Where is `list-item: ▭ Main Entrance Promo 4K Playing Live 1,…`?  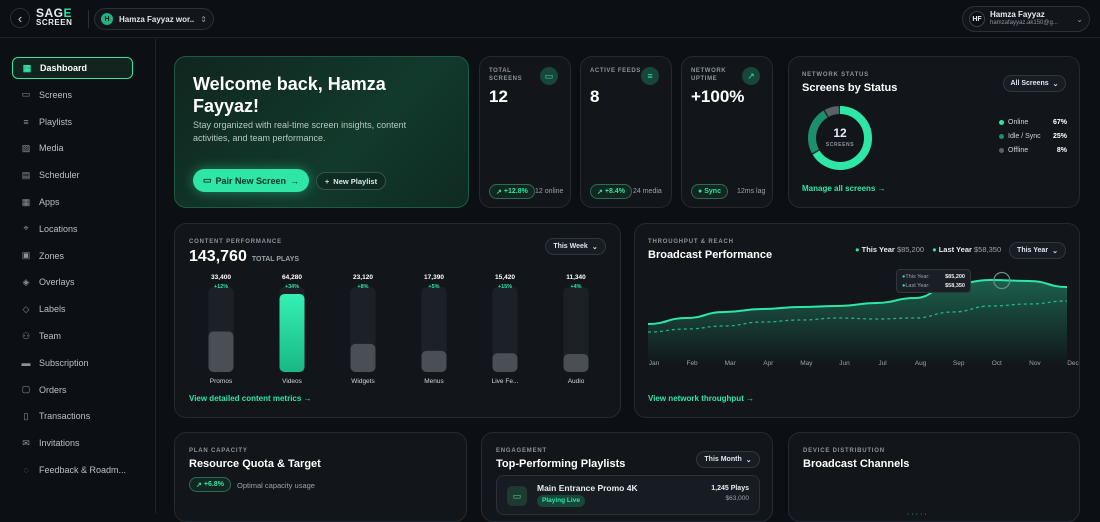 list-item: ▭ Main Entrance Promo 4K Playing Live 1,… is located at coordinates (628, 495).